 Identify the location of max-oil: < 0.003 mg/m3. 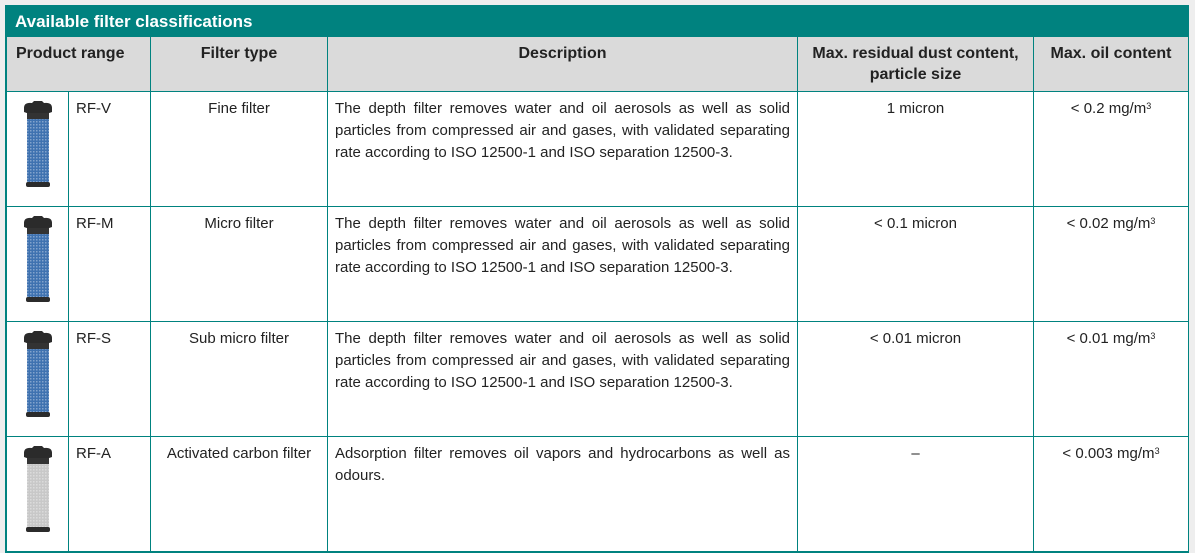
(1111, 494).